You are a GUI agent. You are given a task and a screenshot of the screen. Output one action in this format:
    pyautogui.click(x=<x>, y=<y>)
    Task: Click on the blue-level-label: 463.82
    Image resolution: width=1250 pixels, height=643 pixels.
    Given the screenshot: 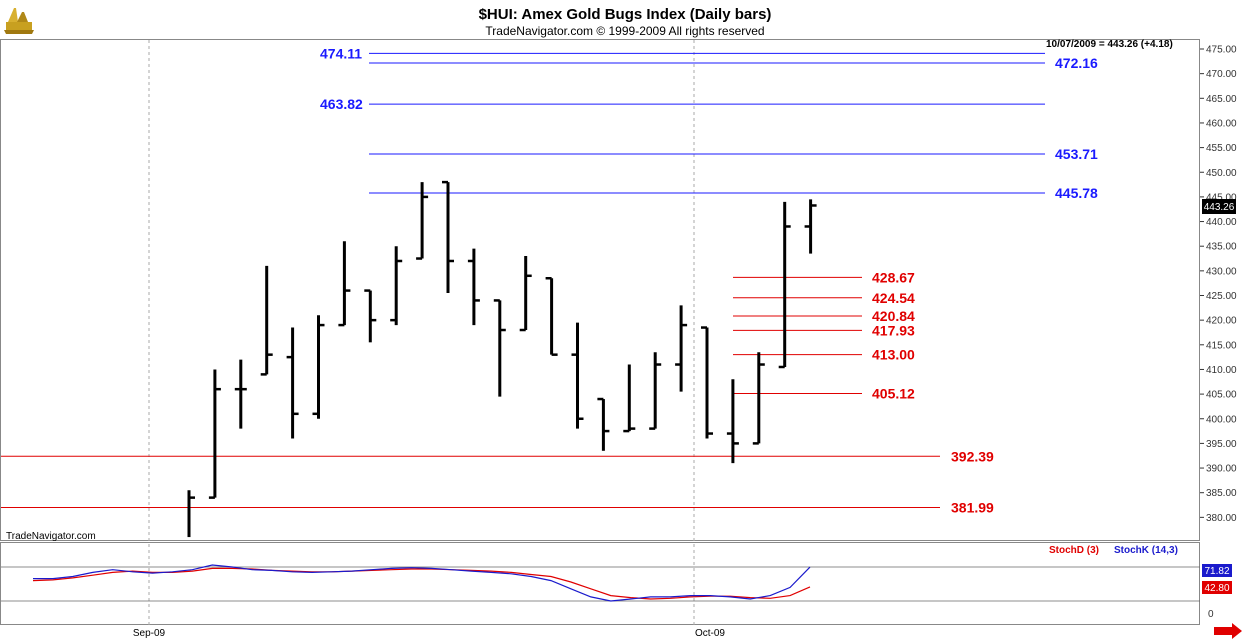 What is the action you would take?
    pyautogui.click(x=341, y=104)
    